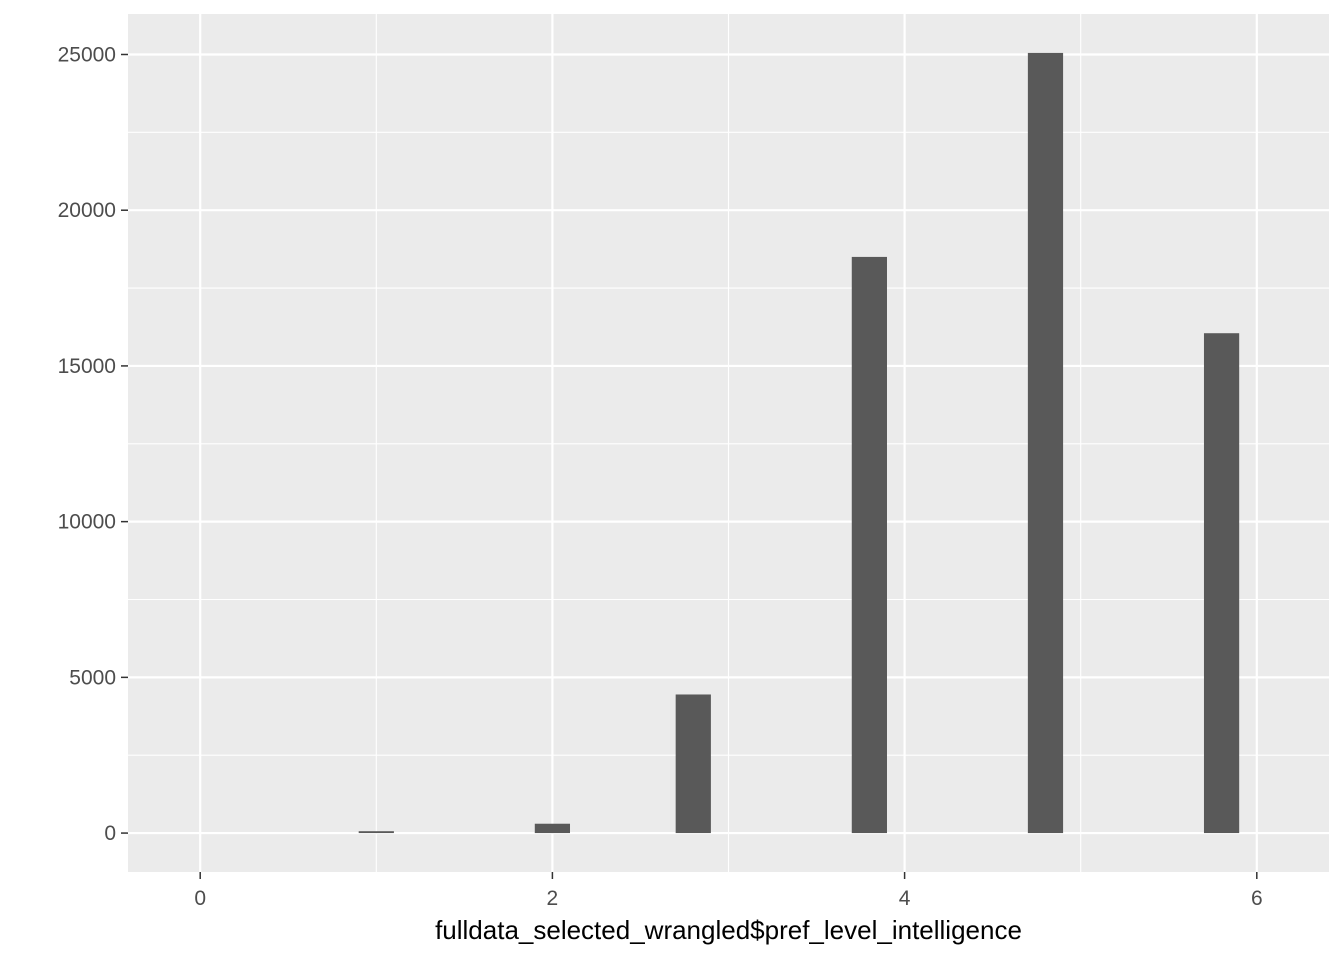  What do you see at coordinates (905, 898) in the screenshot?
I see `x-tick-label: 4` at bounding box center [905, 898].